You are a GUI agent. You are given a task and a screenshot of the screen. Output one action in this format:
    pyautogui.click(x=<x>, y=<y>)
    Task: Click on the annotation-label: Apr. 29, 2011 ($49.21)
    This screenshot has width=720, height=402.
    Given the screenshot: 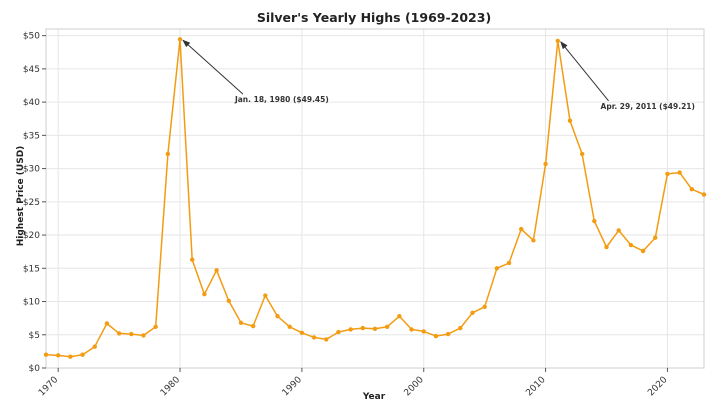 What is the action you would take?
    pyautogui.click(x=648, y=106)
    